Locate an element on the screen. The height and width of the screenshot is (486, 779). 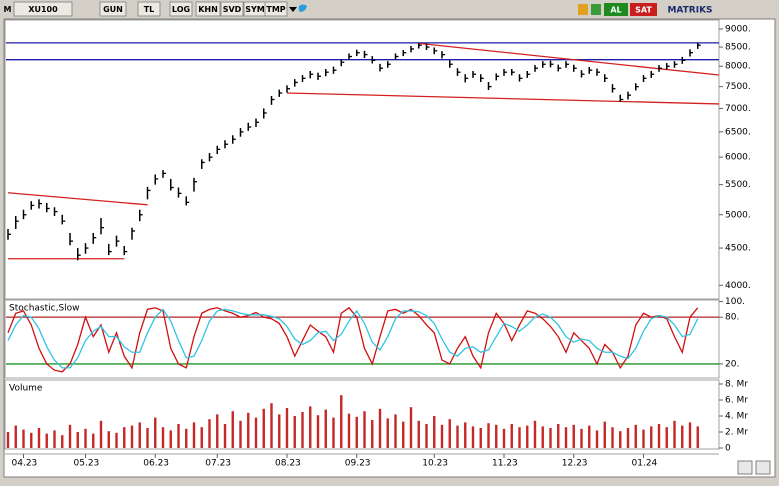
toolbar-label: KHN is located at coordinates (208, 9).